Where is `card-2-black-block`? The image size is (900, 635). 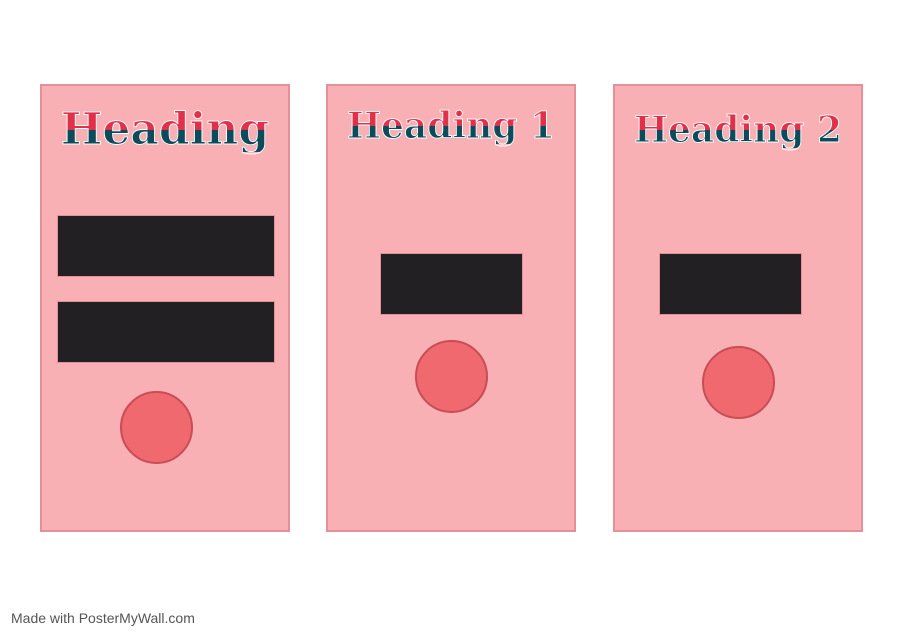
card-2-black-block is located at coordinates (451, 284).